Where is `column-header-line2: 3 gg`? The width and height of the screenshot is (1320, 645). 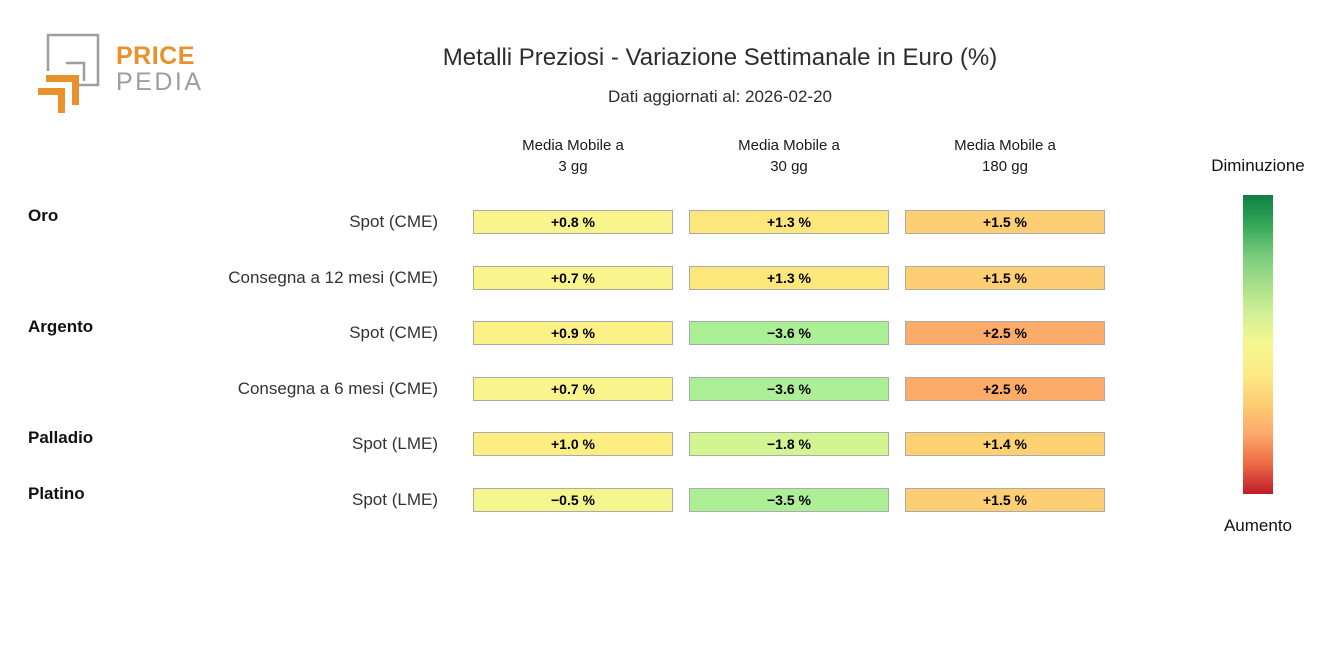
column-header-line2: 3 gg is located at coordinates (573, 166).